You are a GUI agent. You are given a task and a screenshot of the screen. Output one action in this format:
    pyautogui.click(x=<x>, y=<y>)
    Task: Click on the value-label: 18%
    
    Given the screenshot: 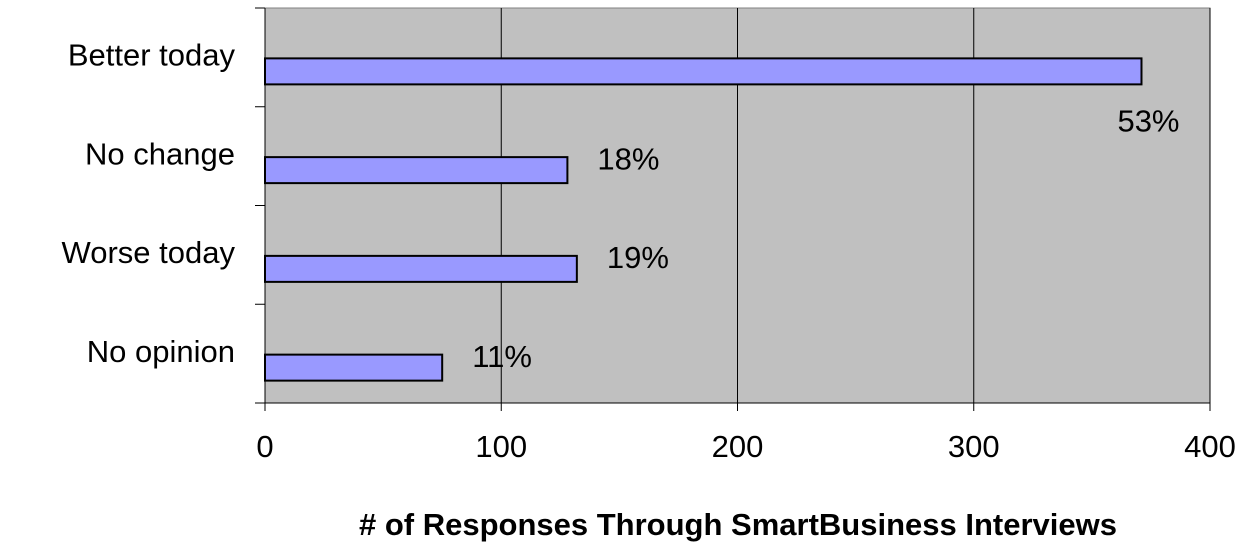 What is the action you would take?
    pyautogui.click(x=628, y=158)
    